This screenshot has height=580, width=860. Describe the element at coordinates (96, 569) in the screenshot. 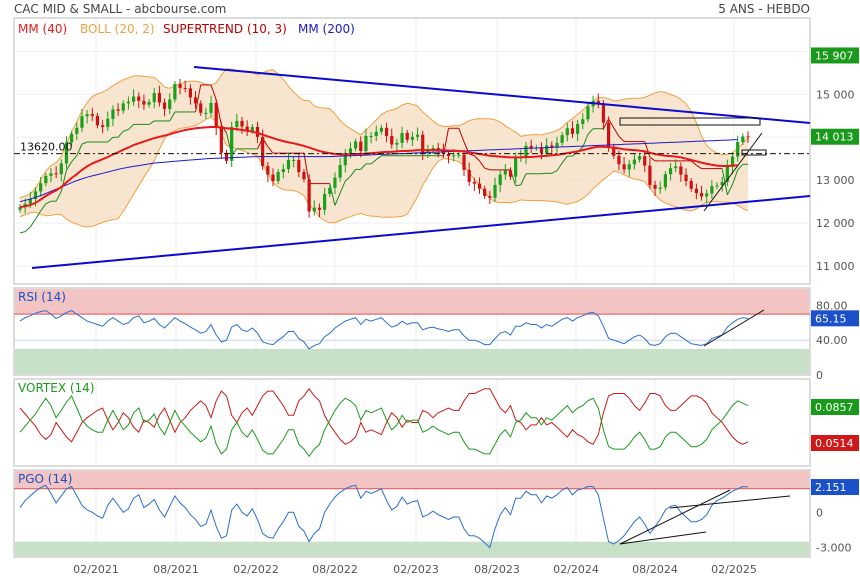

I see `x-tick-label: 02/2021` at that location.